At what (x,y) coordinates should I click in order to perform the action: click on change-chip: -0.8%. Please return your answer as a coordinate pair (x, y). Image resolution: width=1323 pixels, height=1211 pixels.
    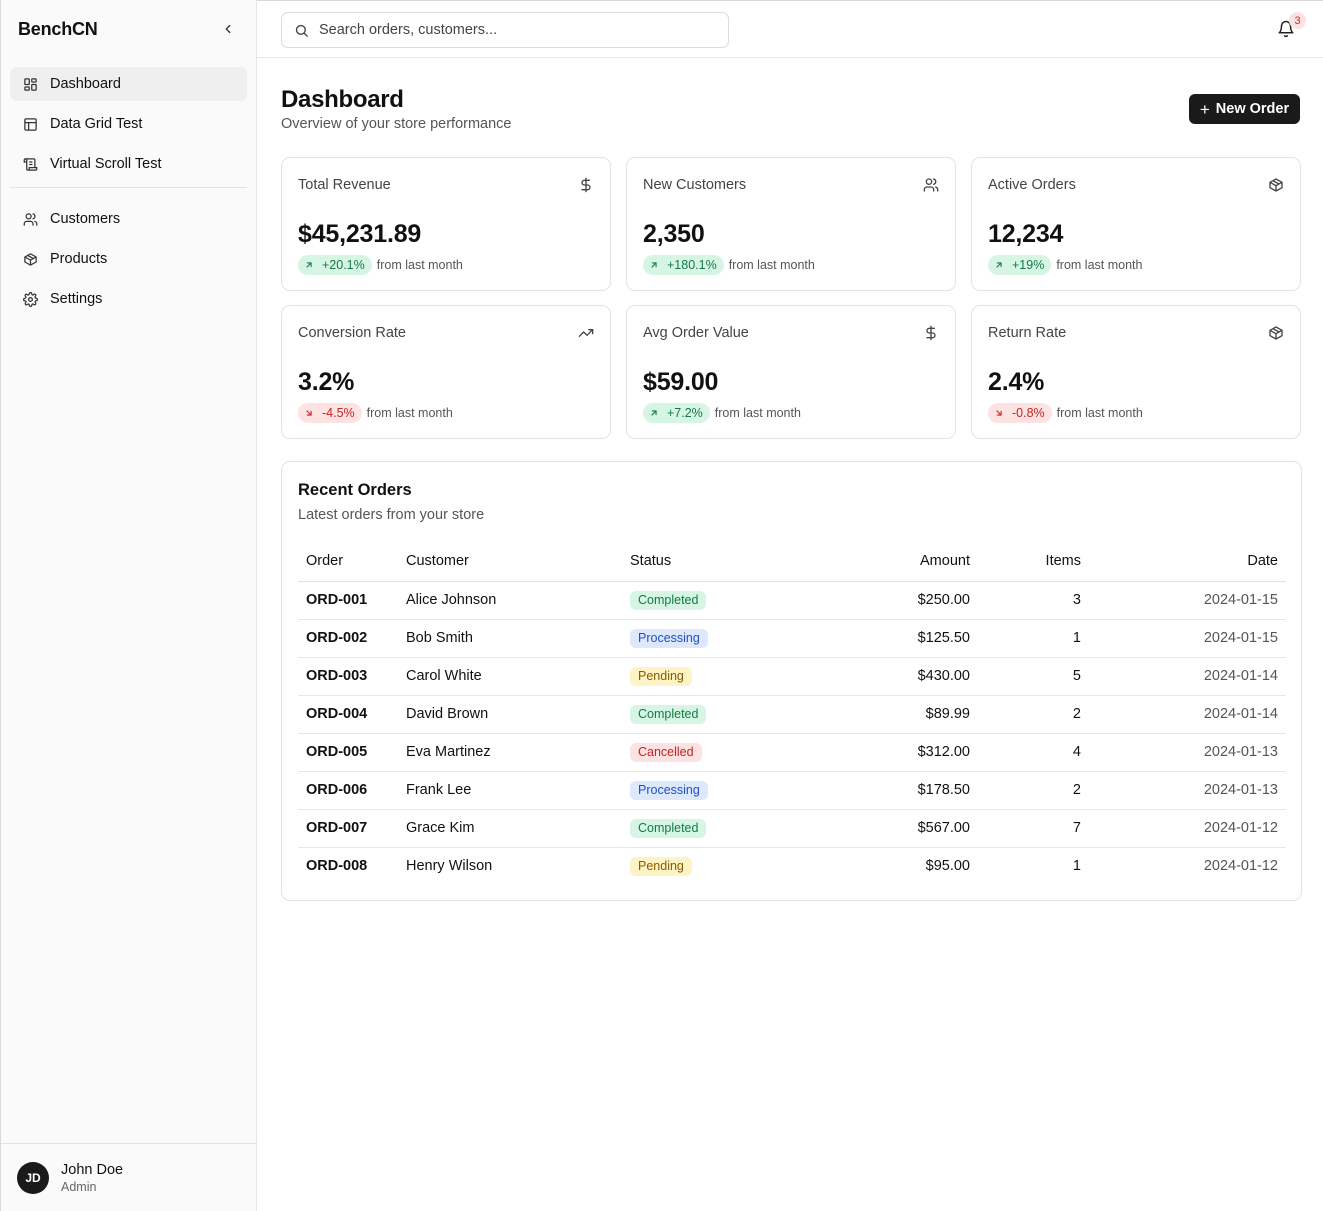
    Looking at the image, I should click on (1020, 413).